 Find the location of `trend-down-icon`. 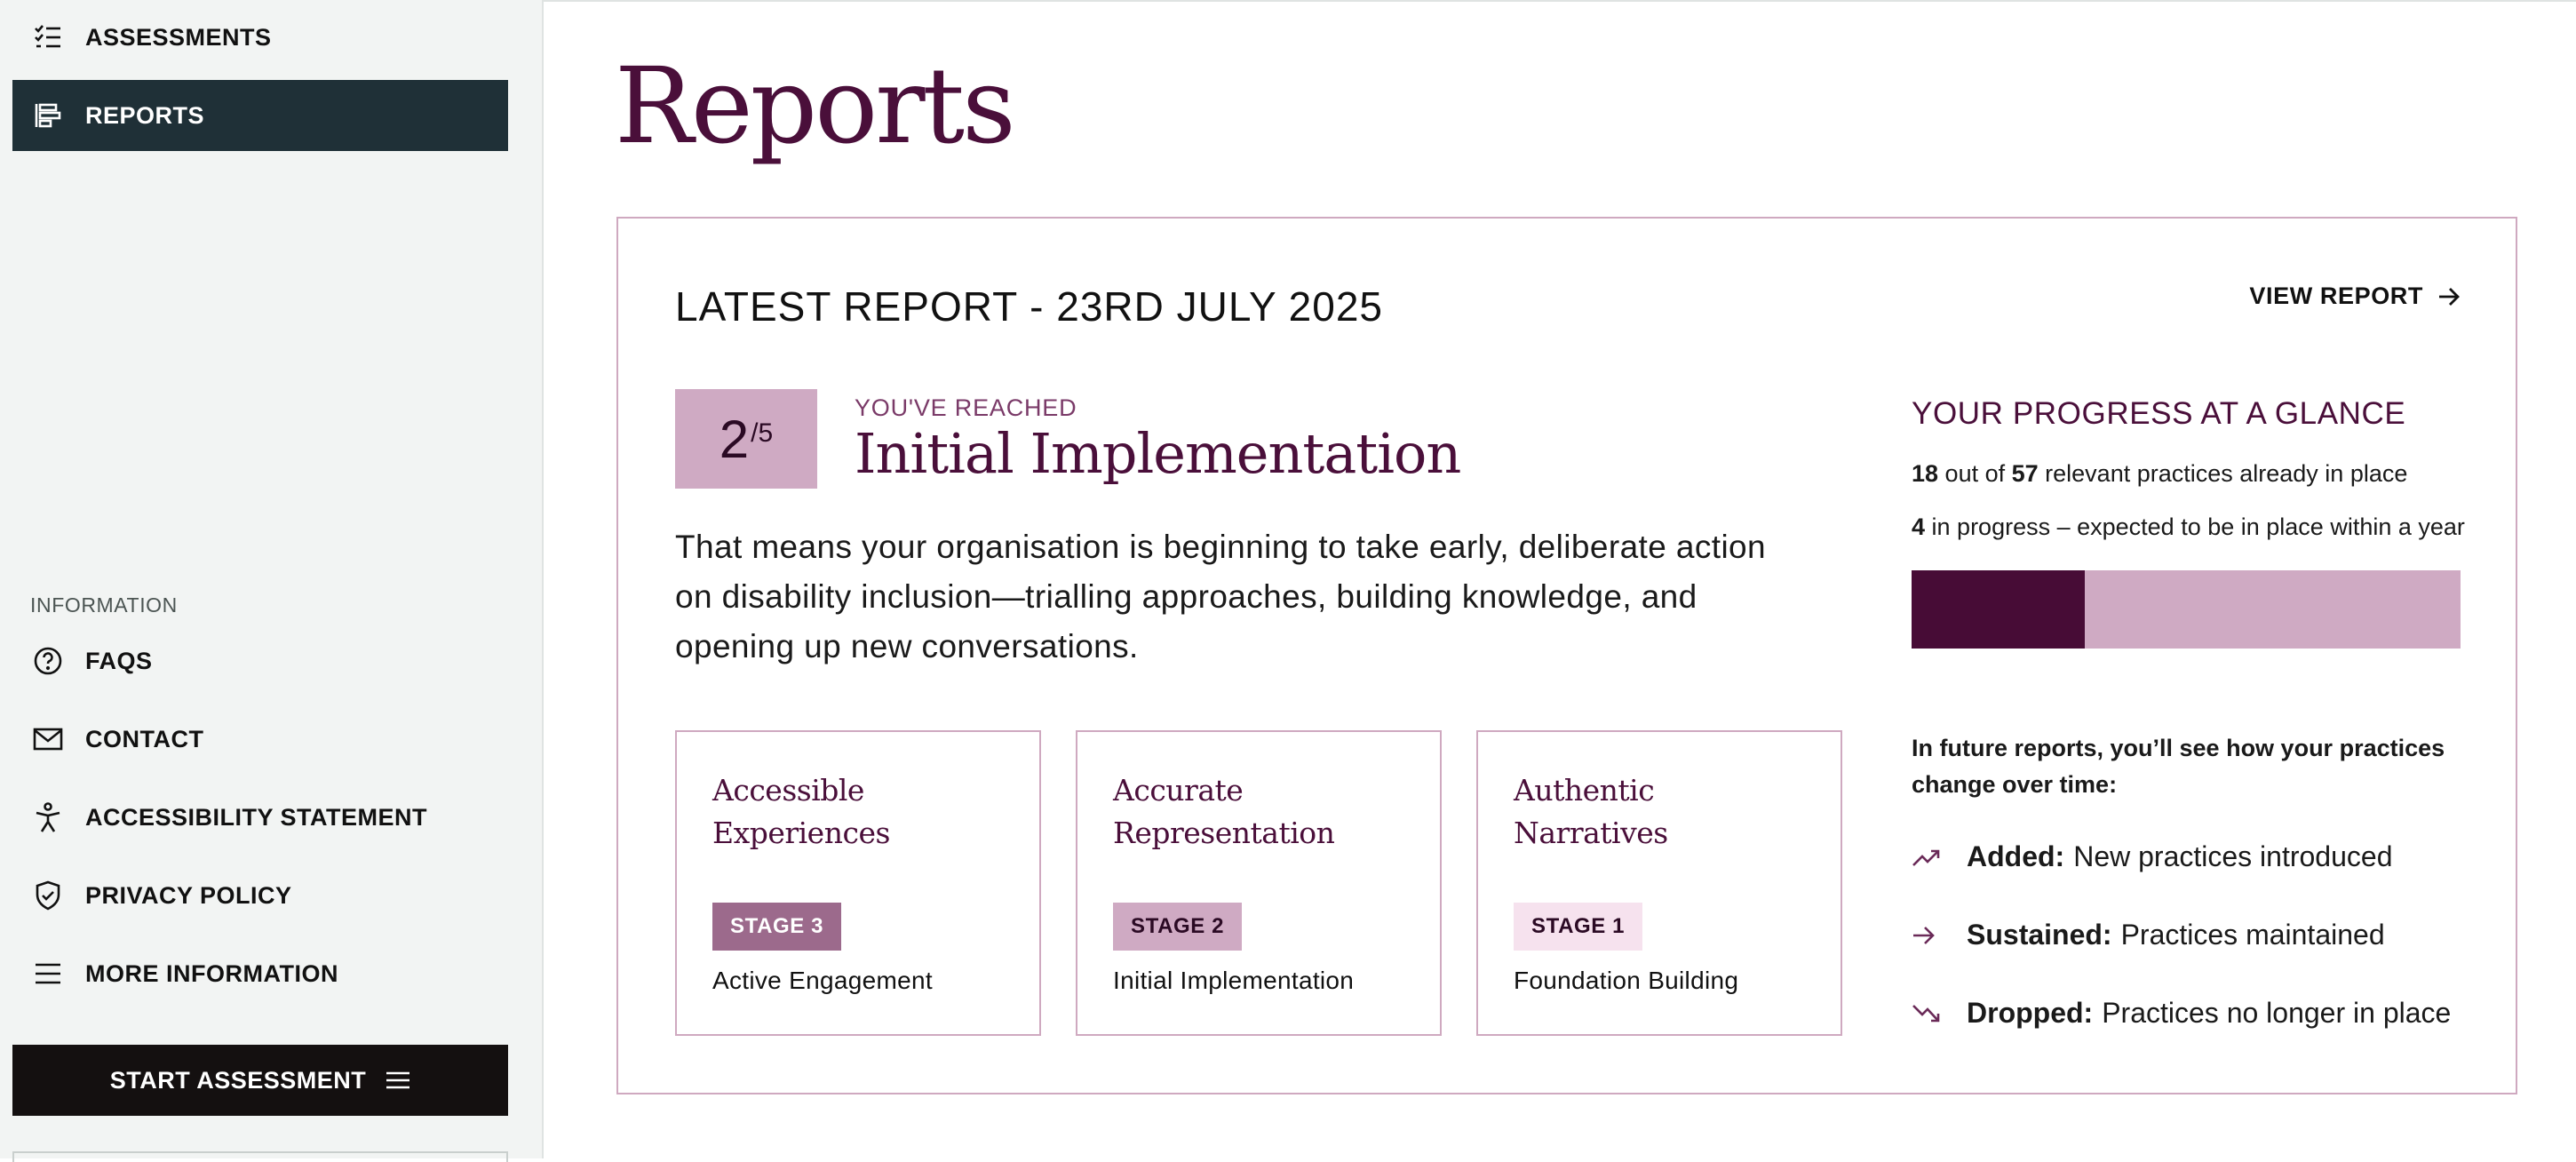

trend-down-icon is located at coordinates (1928, 1014).